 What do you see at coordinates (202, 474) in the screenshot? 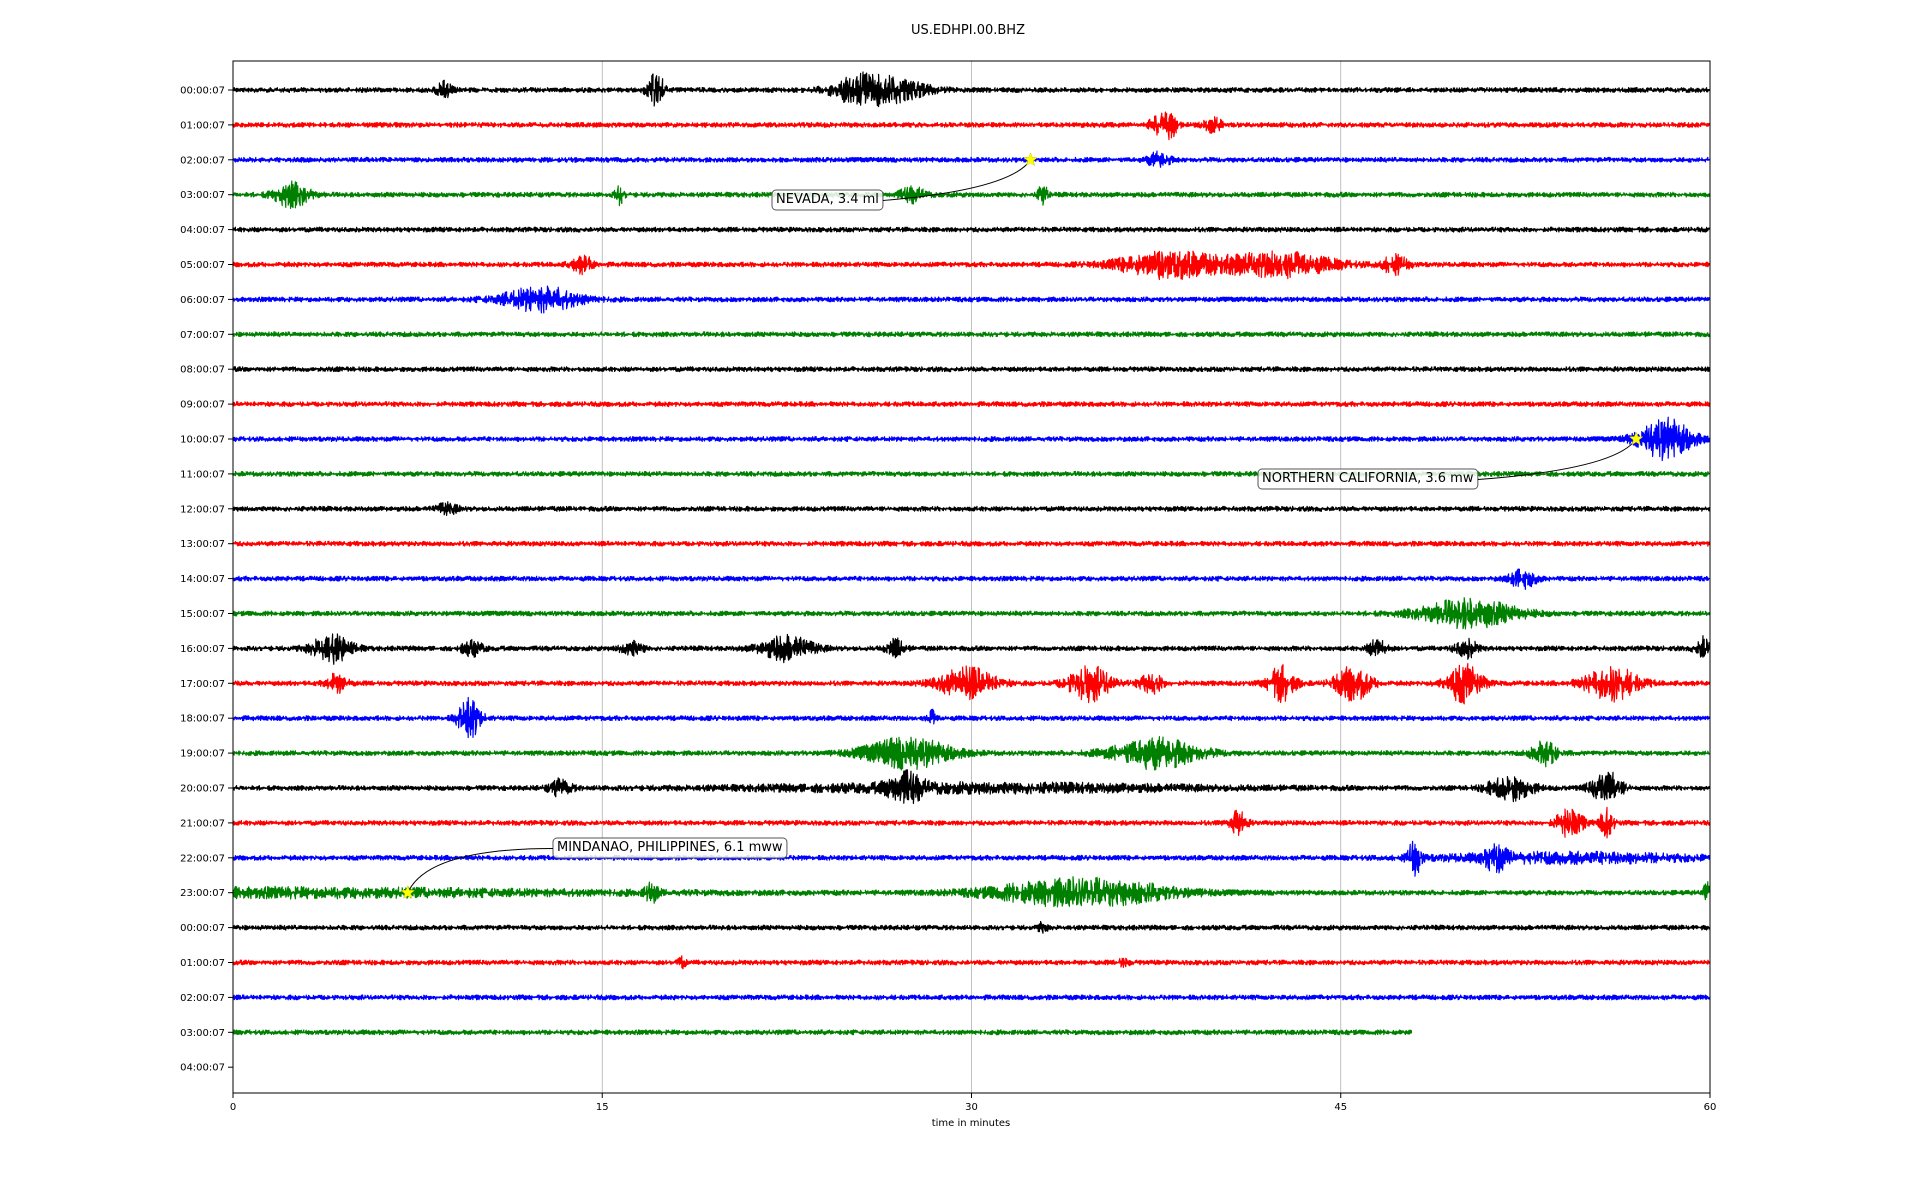
I see `row-time-label: 11:00:07` at bounding box center [202, 474].